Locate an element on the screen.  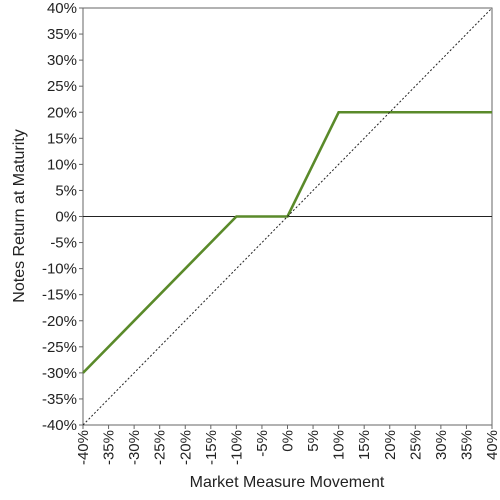
x-tick-label: -30% is located at coordinates (134, 447).